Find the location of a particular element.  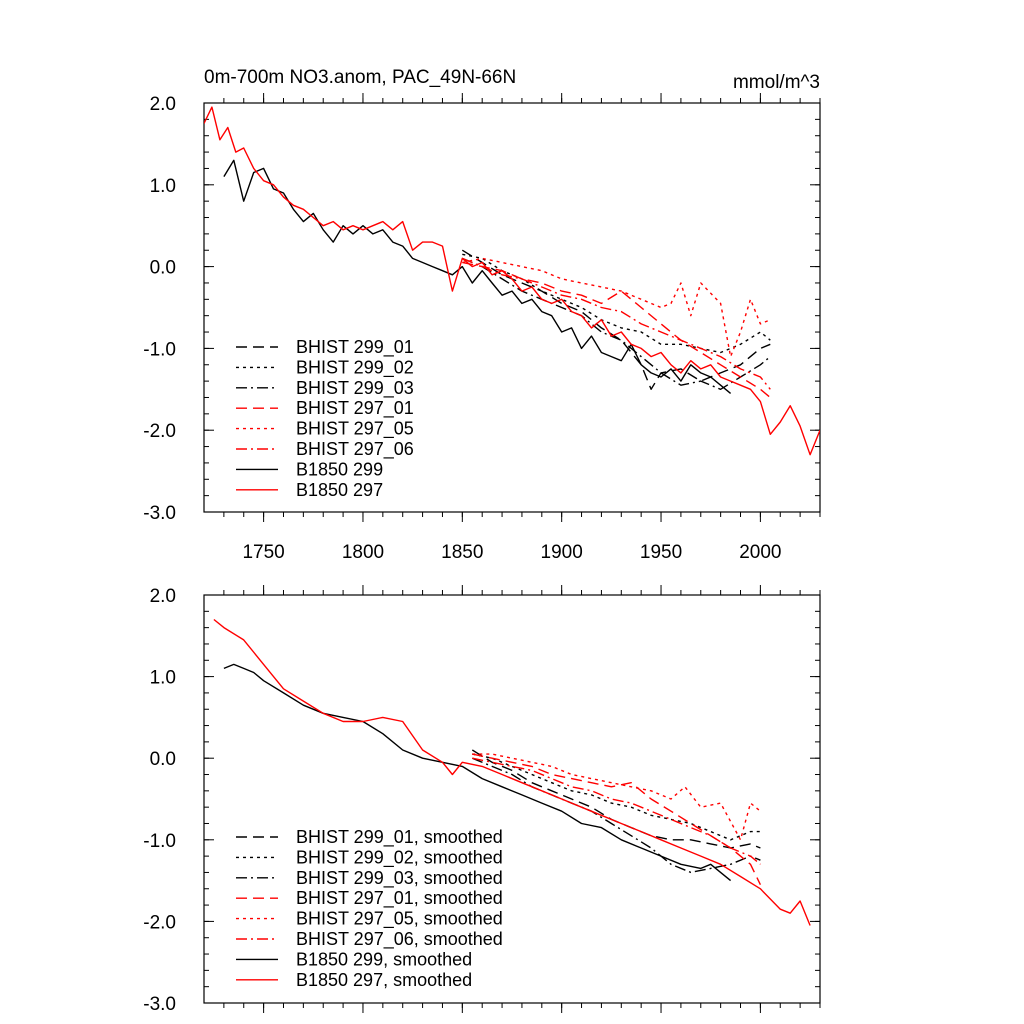

x-tick-label: 1750 is located at coordinates (263, 552).